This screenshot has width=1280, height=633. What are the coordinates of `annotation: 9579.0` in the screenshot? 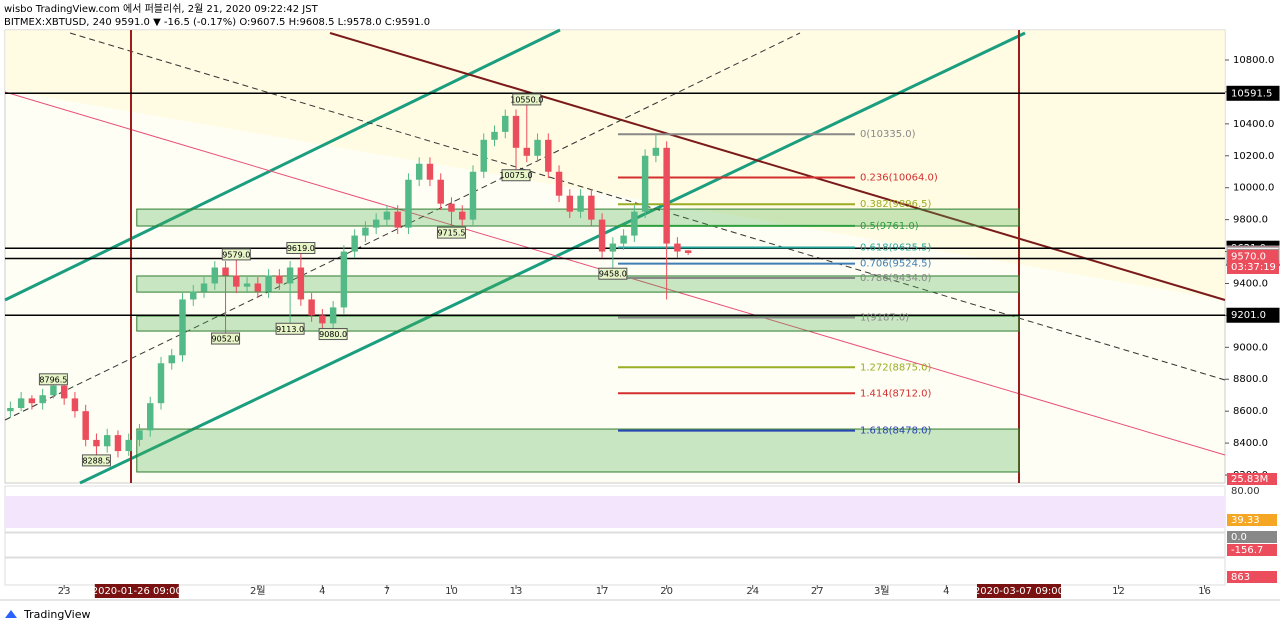 It's located at (236, 254).